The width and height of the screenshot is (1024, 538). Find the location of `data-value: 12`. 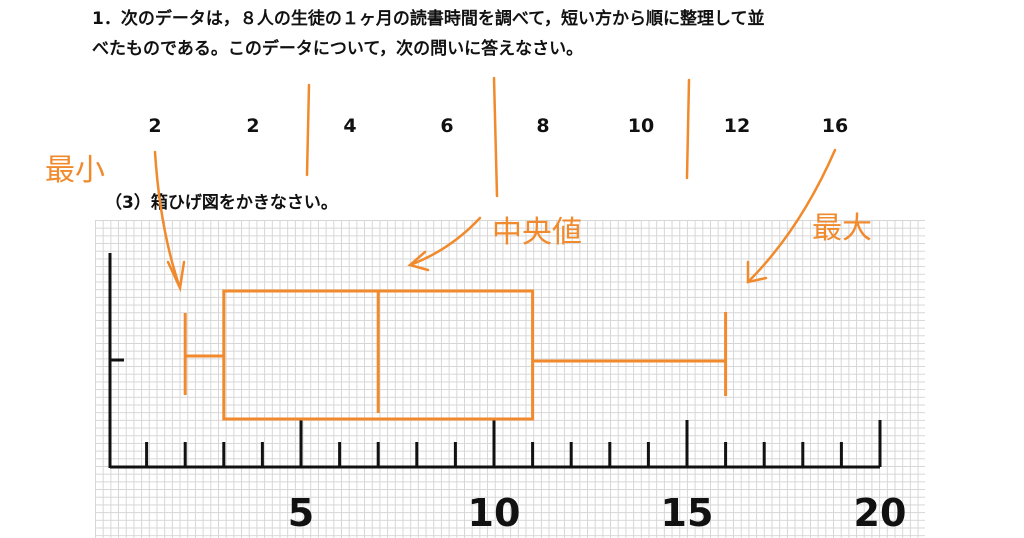

data-value: 12 is located at coordinates (737, 126).